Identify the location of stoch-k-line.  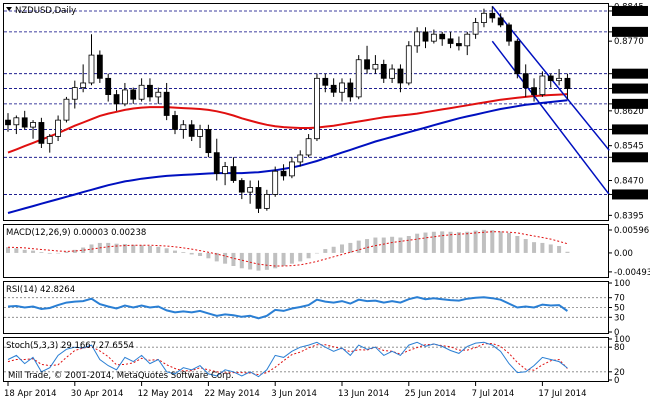
(287, 359).